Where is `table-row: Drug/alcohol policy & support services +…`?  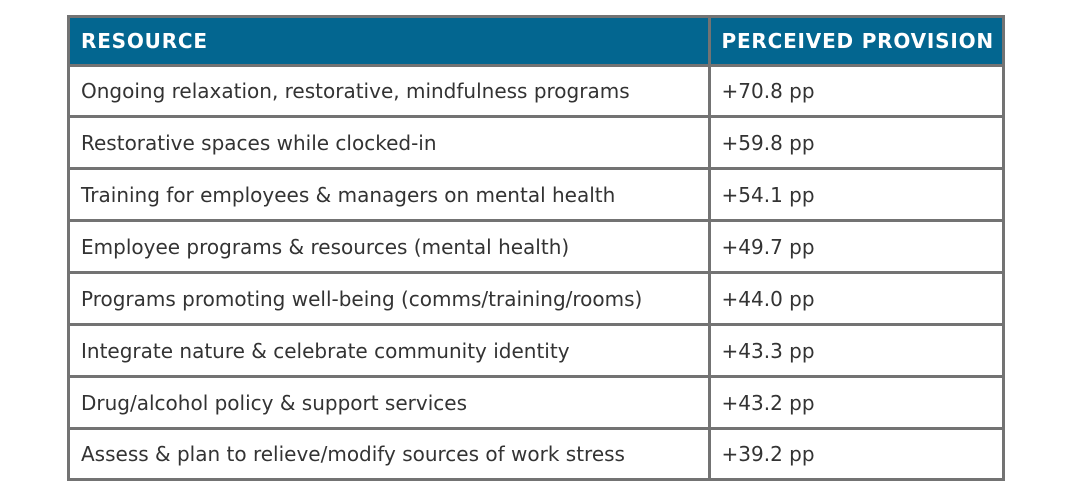 table-row: Drug/alcohol policy & support services +… is located at coordinates (536, 403).